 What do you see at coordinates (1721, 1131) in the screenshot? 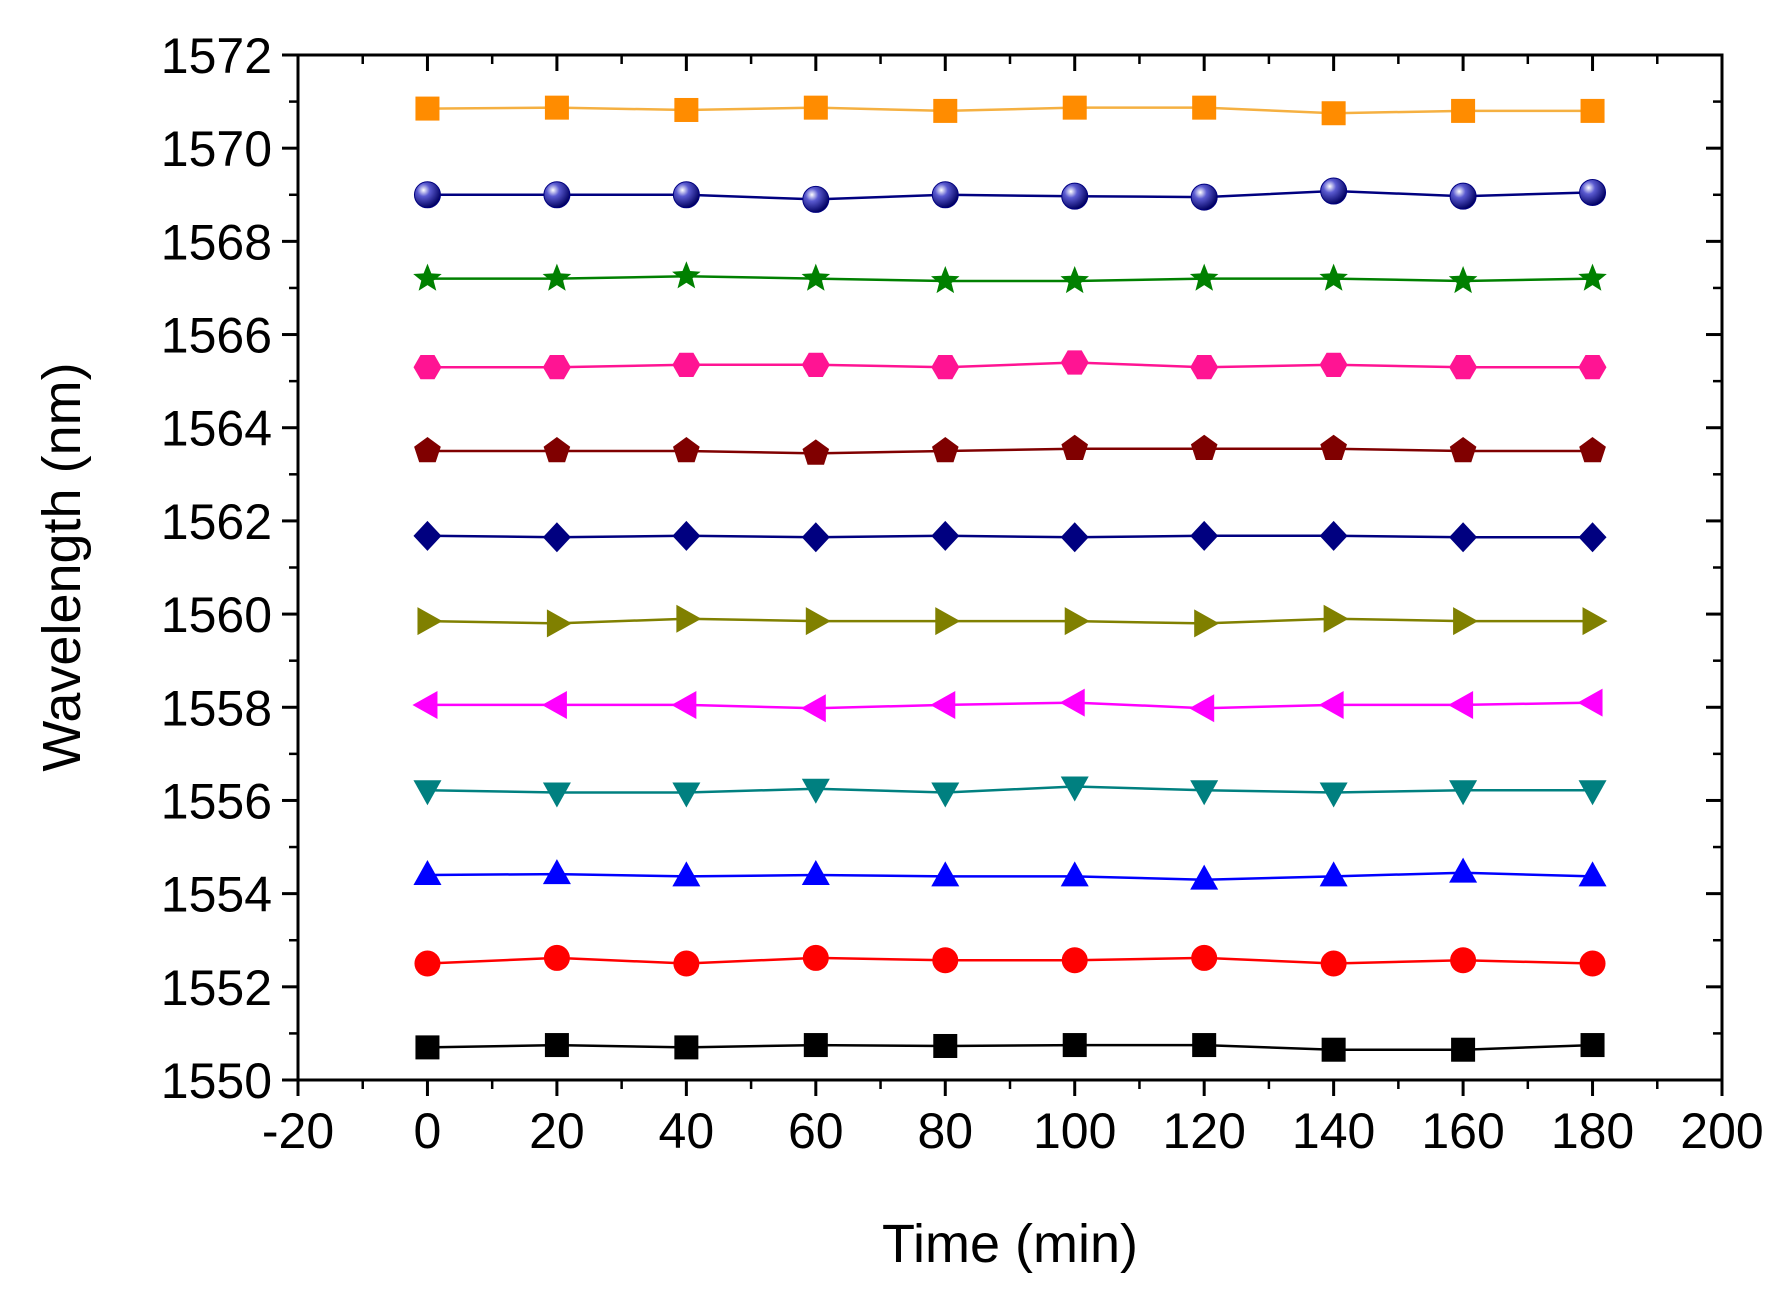
I see `x-tick-label: 200` at bounding box center [1721, 1131].